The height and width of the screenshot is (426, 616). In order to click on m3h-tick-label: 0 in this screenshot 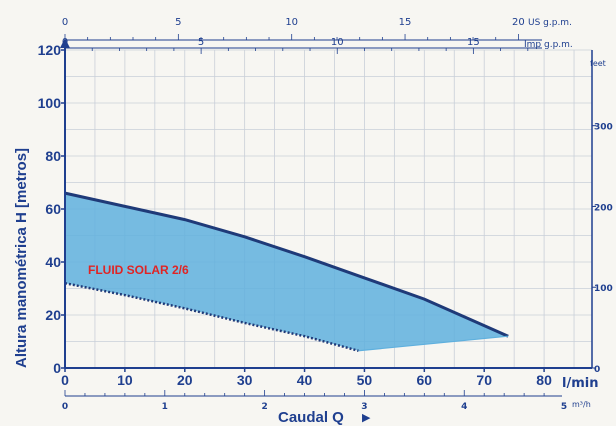, I will do `click(65, 407)`.